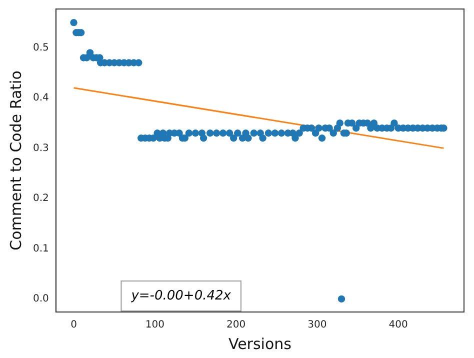  What do you see at coordinates (40, 48) in the screenshot?
I see `y-tick-label: 0.5` at bounding box center [40, 48].